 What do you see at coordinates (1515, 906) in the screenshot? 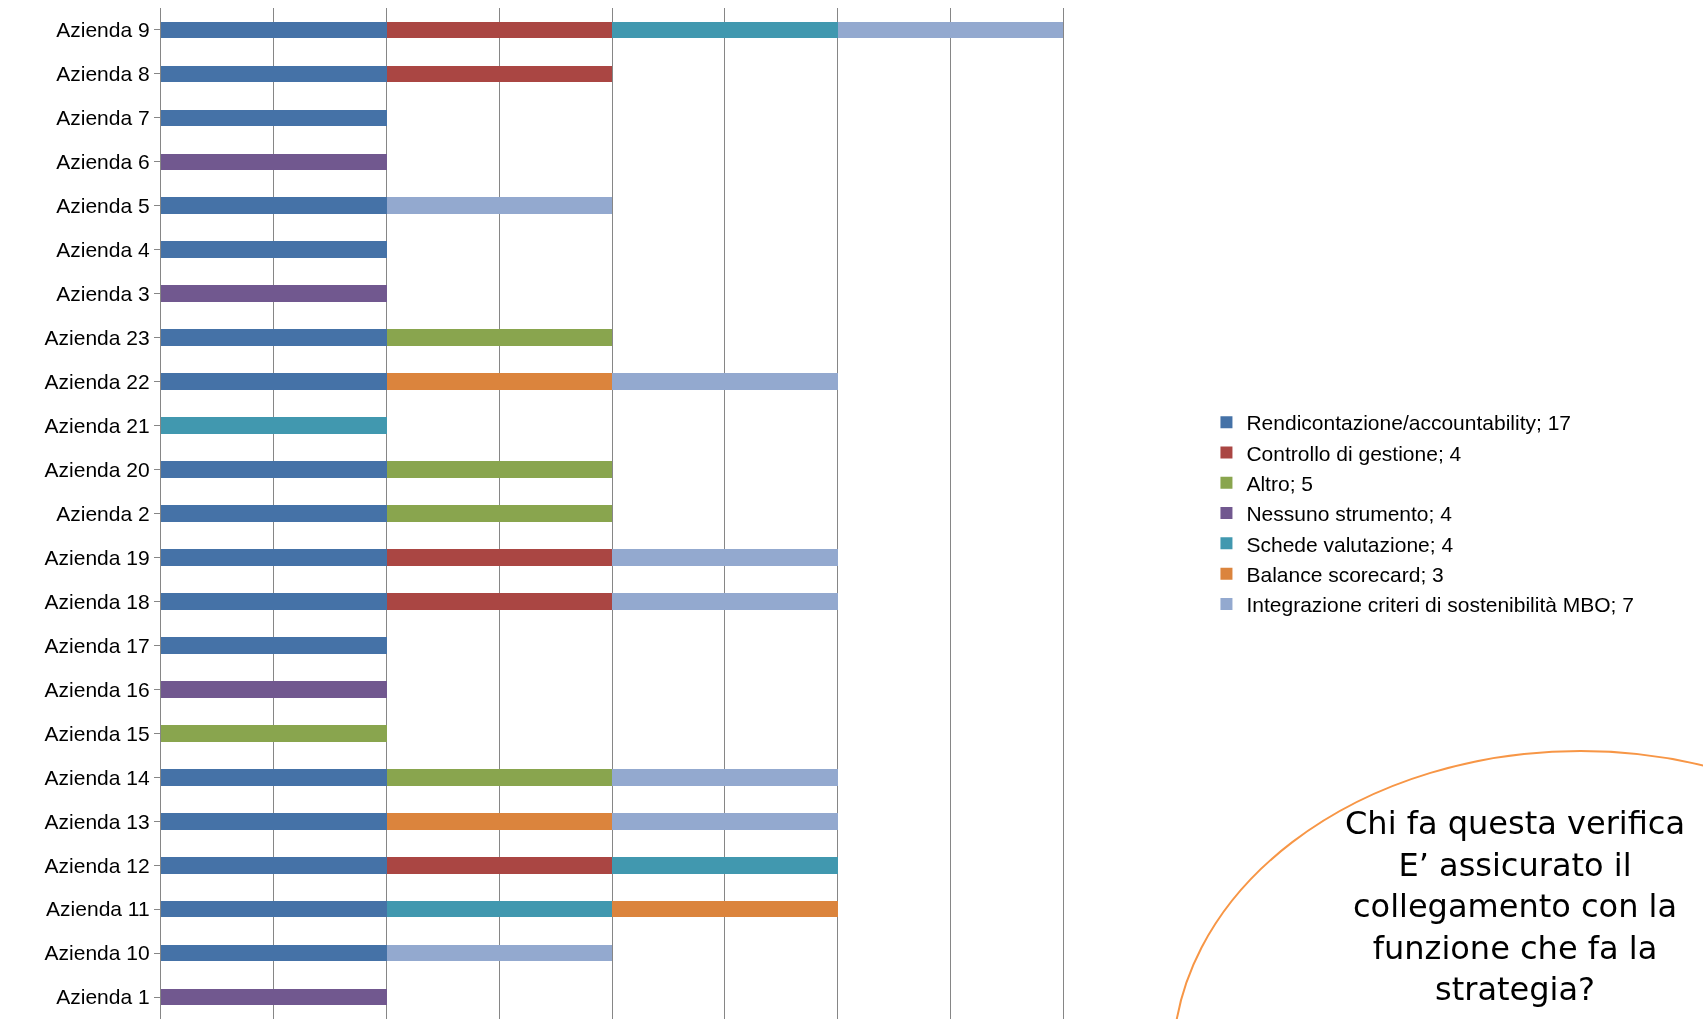
I see `text: Chi fa questa verifica E’ assicurato il collegamento con la funzione che fa la strategia?` at bounding box center [1515, 906].